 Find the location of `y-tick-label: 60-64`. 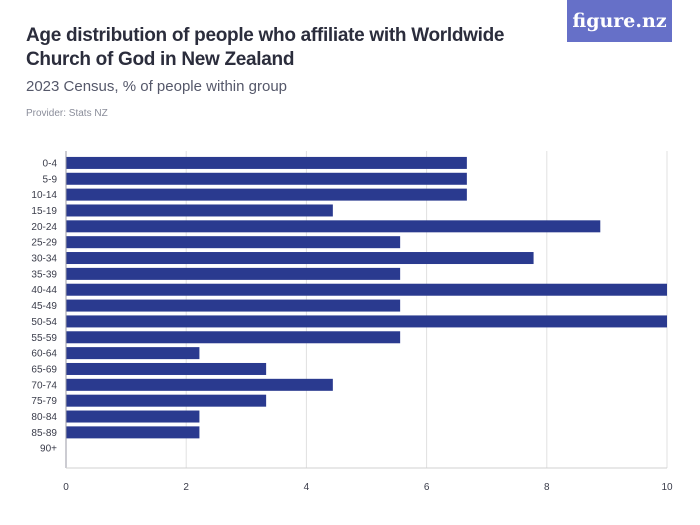

y-tick-label: 60-64 is located at coordinates (44, 354).